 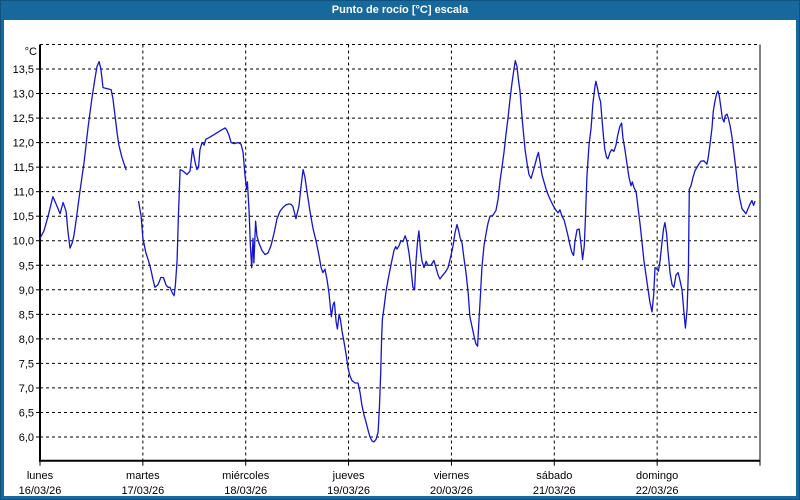 I want to click on x-date-label: 20/03/26, so click(x=451, y=491).